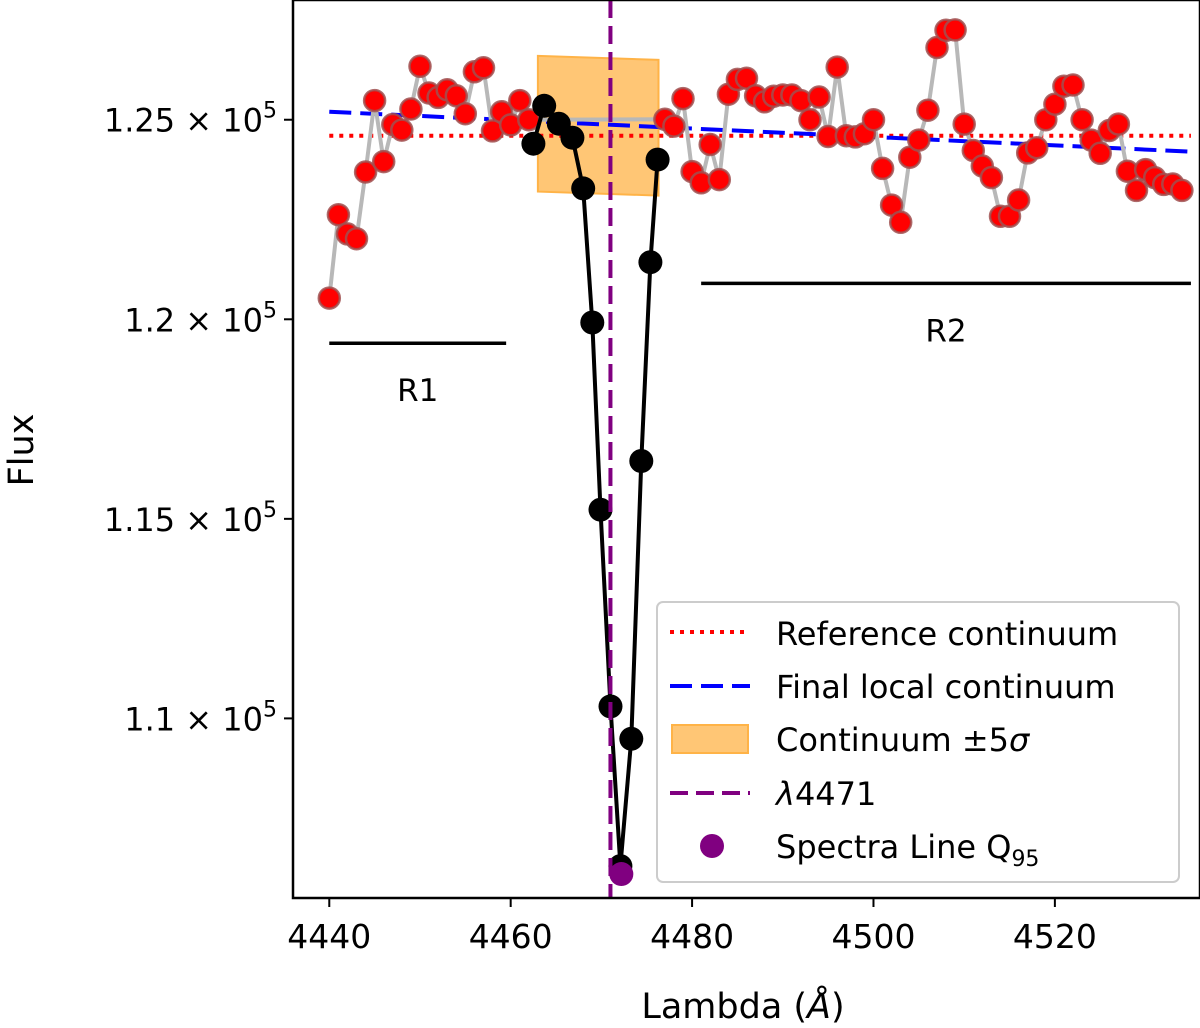  Describe the element at coordinates (200, 717) in the screenshot. I see `y-tick-label: 1.1 × 105` at that location.